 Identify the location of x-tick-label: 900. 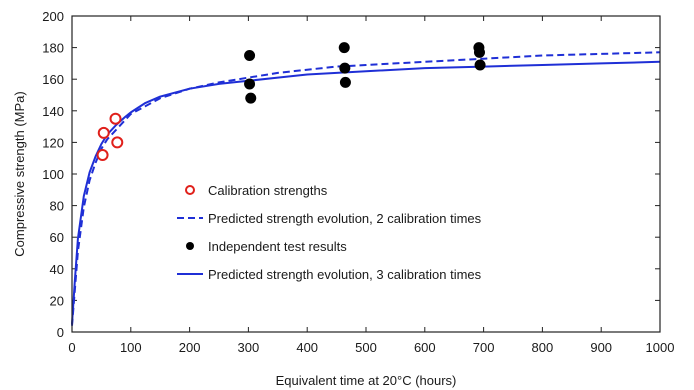
(601, 347).